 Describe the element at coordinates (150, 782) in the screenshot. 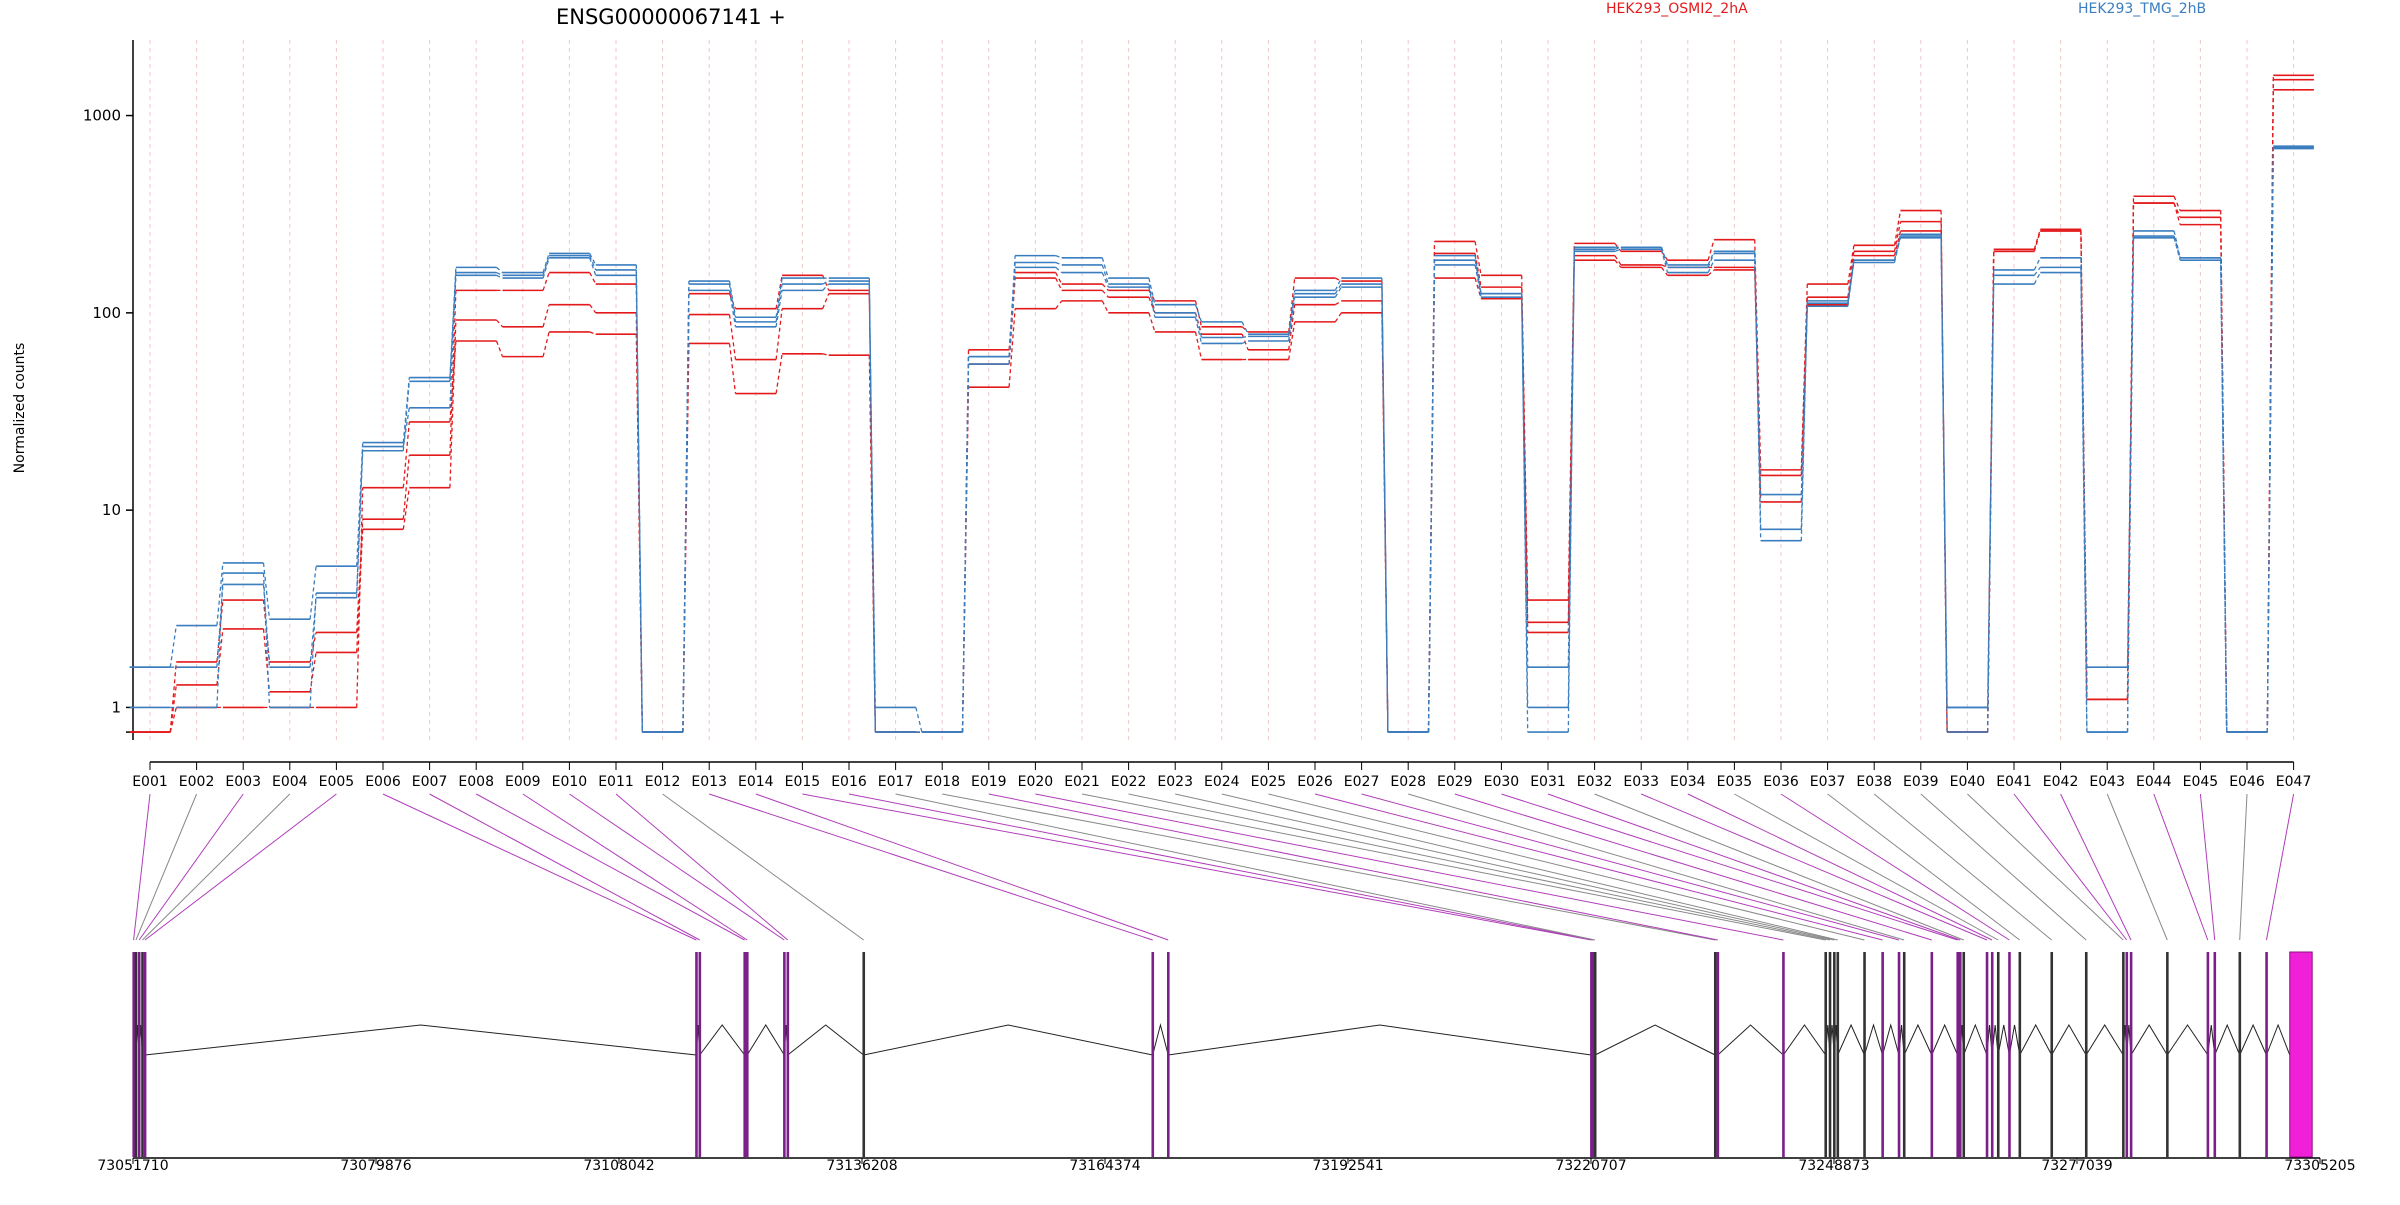

I see `x-tick-label: E001` at that location.